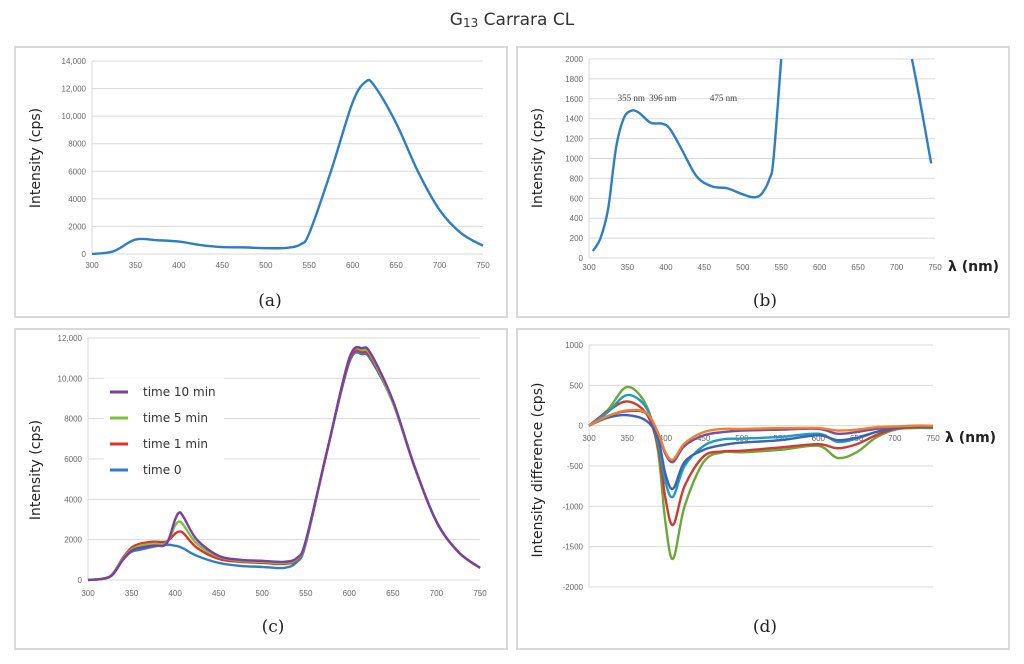 This screenshot has height=664, width=1024. Describe the element at coordinates (574, 119) in the screenshot. I see `y-tick-label: 1400` at that location.